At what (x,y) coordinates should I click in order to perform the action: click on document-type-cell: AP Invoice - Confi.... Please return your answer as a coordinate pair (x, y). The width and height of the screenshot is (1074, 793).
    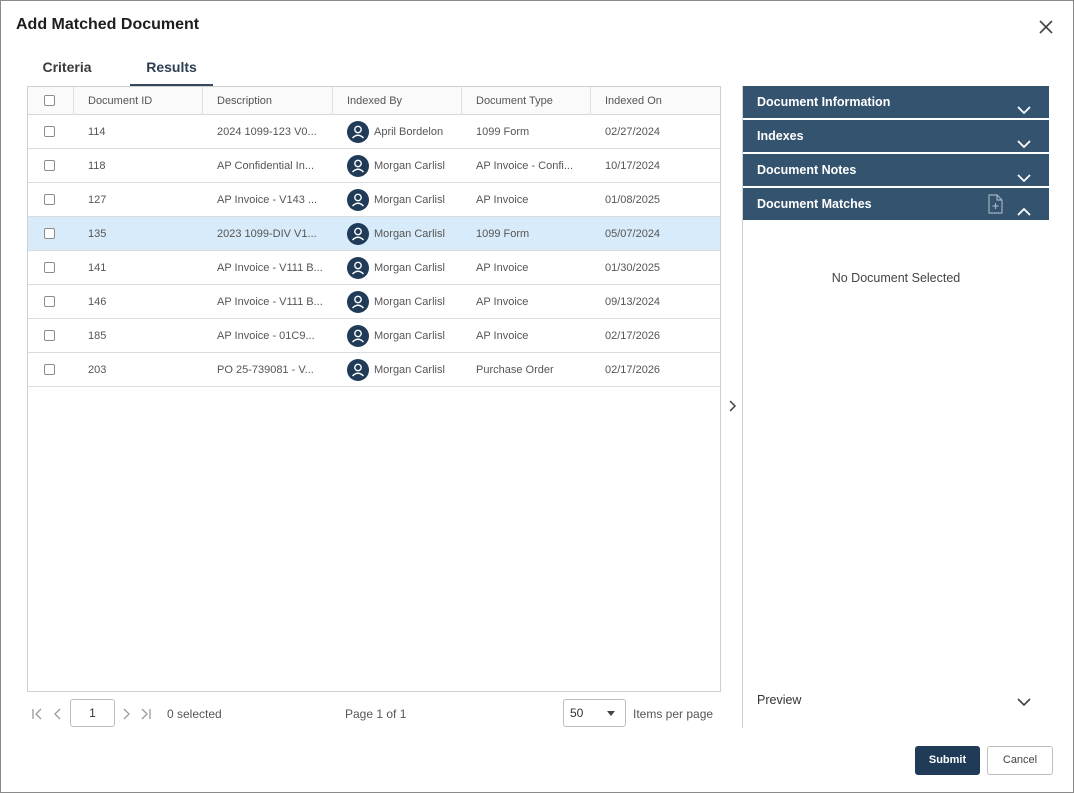
    Looking at the image, I should click on (525, 166).